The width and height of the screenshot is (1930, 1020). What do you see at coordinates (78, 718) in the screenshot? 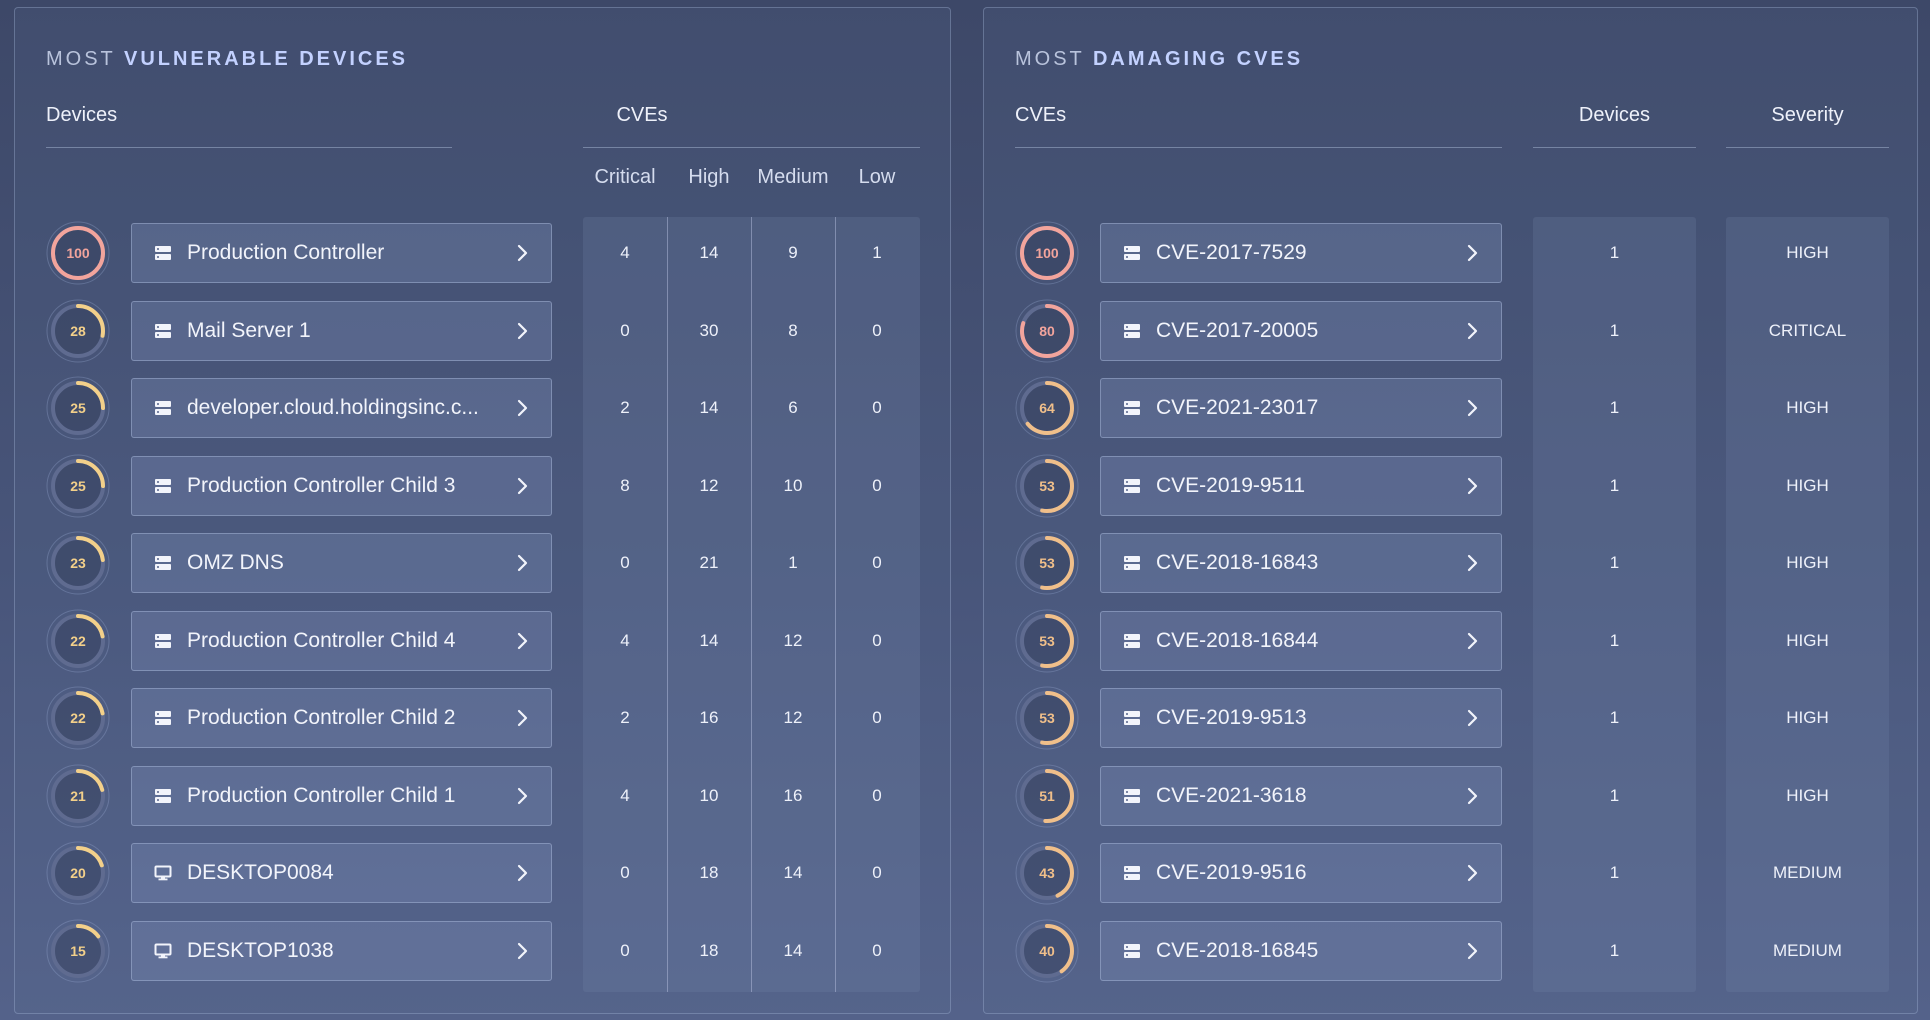
I see `score-value: 22` at bounding box center [78, 718].